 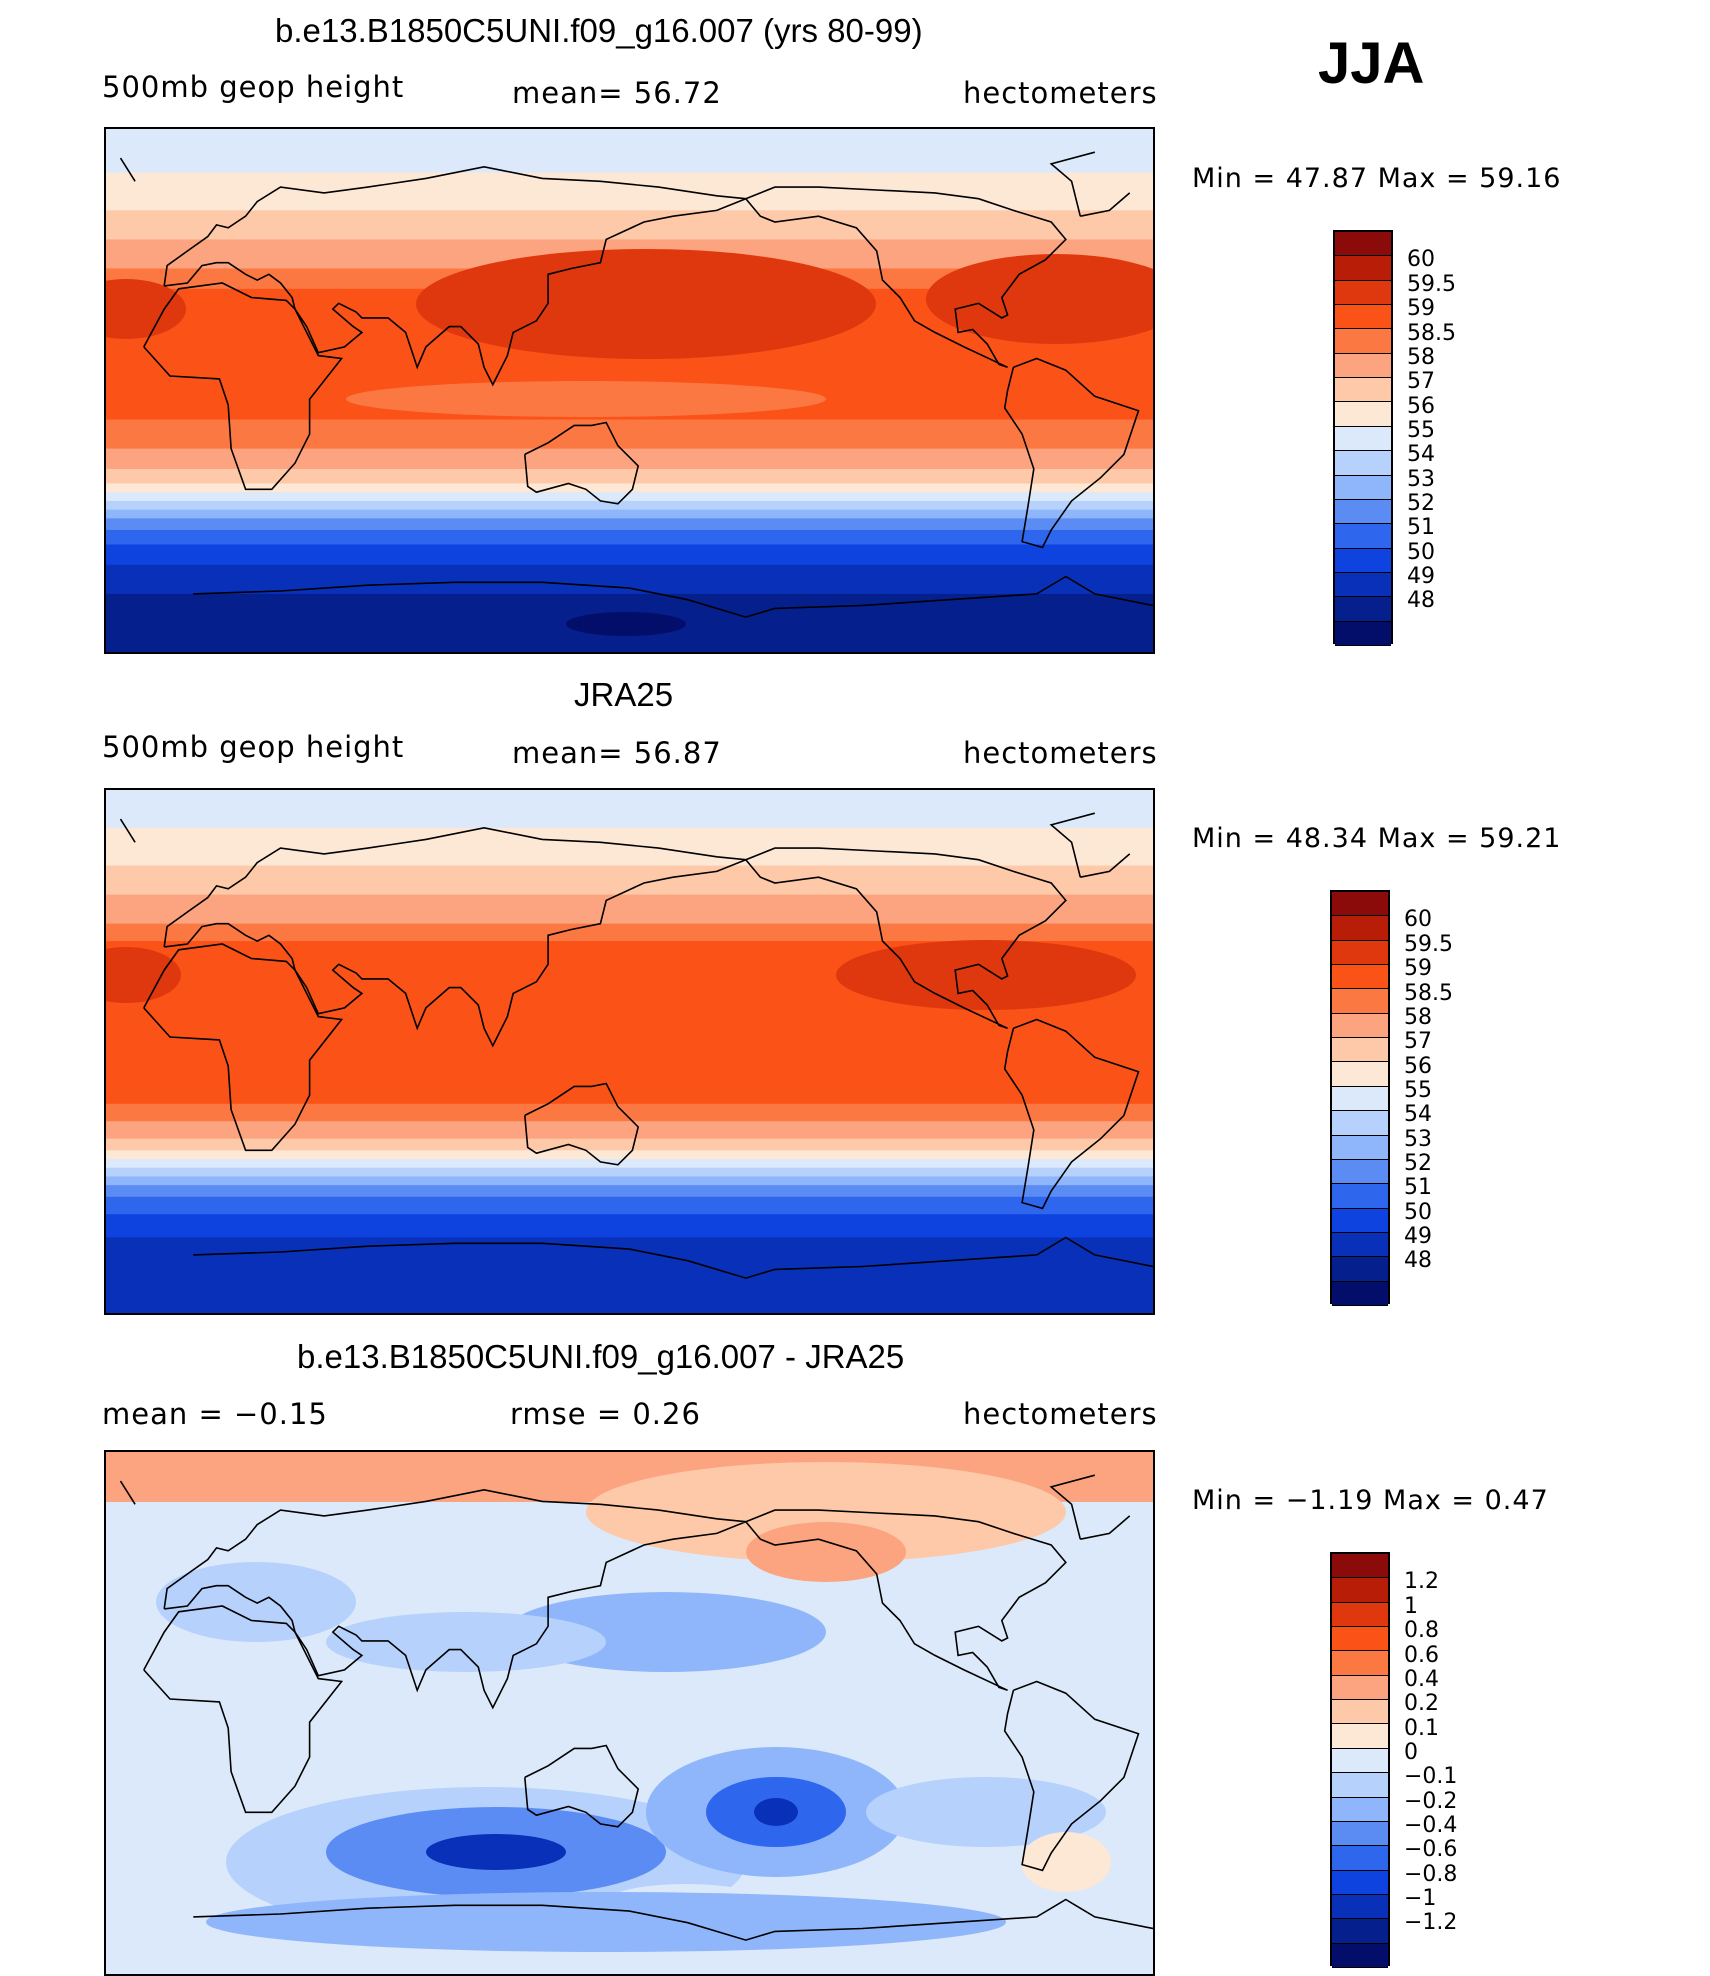 I want to click on colorbar-tick-label: 1, so click(x=1411, y=1606).